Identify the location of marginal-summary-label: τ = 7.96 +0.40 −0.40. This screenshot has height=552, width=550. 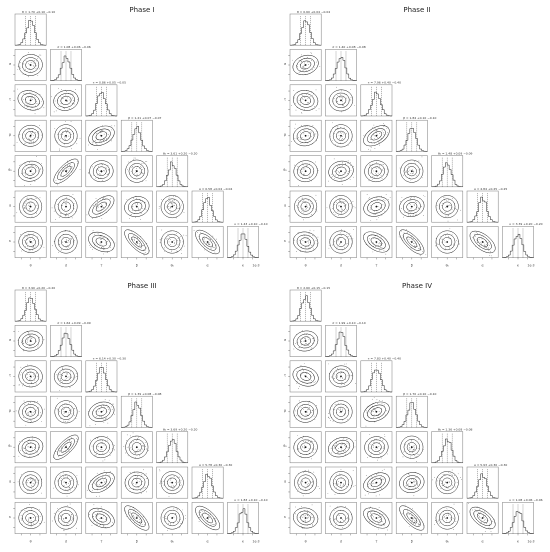
(384, 83).